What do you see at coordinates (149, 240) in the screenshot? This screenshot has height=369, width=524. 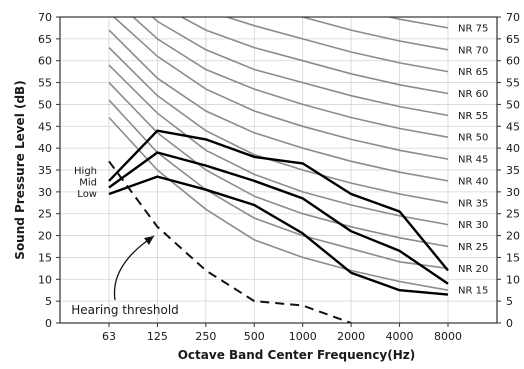 I see `annotation-arrow-head` at bounding box center [149, 240].